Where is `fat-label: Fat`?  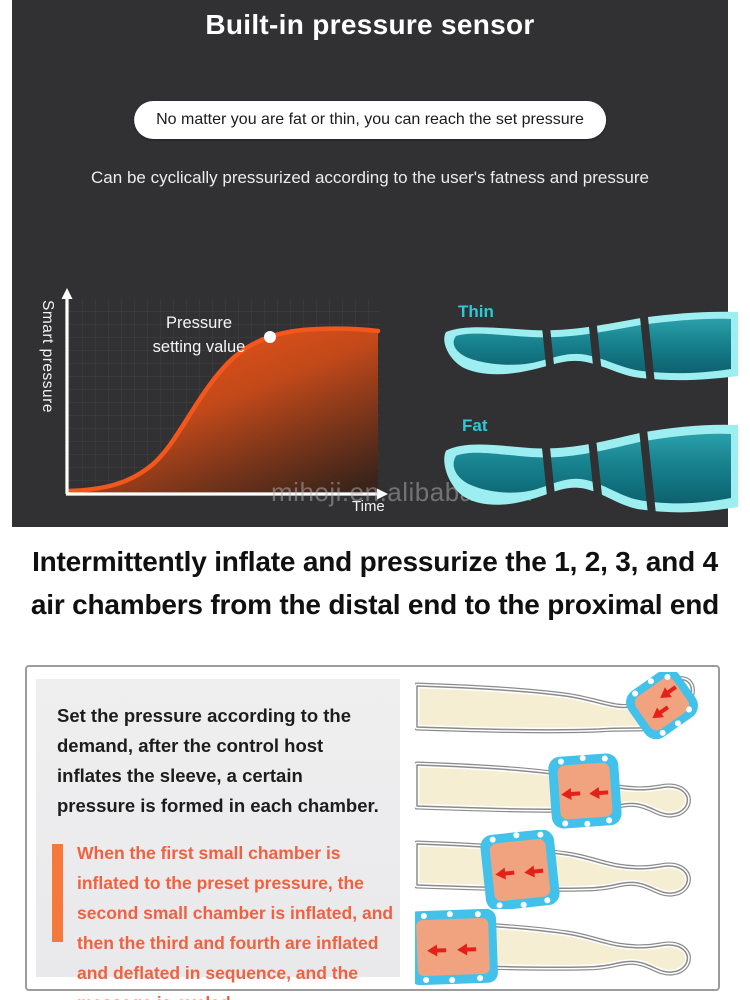 fat-label: Fat is located at coordinates (475, 425).